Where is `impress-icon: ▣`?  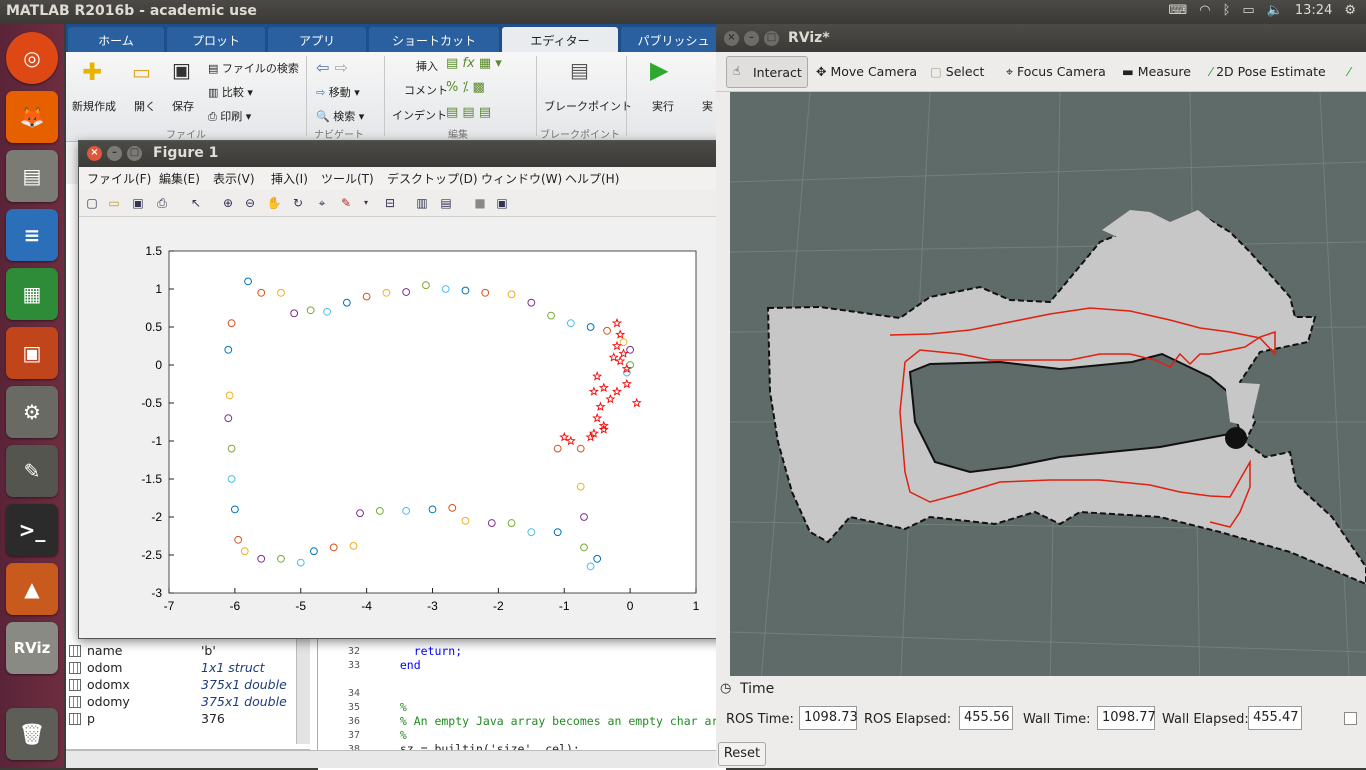 impress-icon: ▣ is located at coordinates (32, 353).